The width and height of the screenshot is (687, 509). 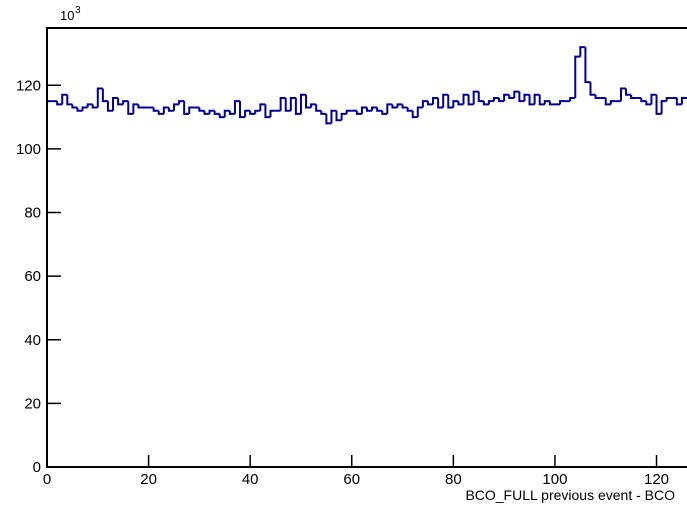 What do you see at coordinates (32, 276) in the screenshot?
I see `y-tick-label: 60` at bounding box center [32, 276].